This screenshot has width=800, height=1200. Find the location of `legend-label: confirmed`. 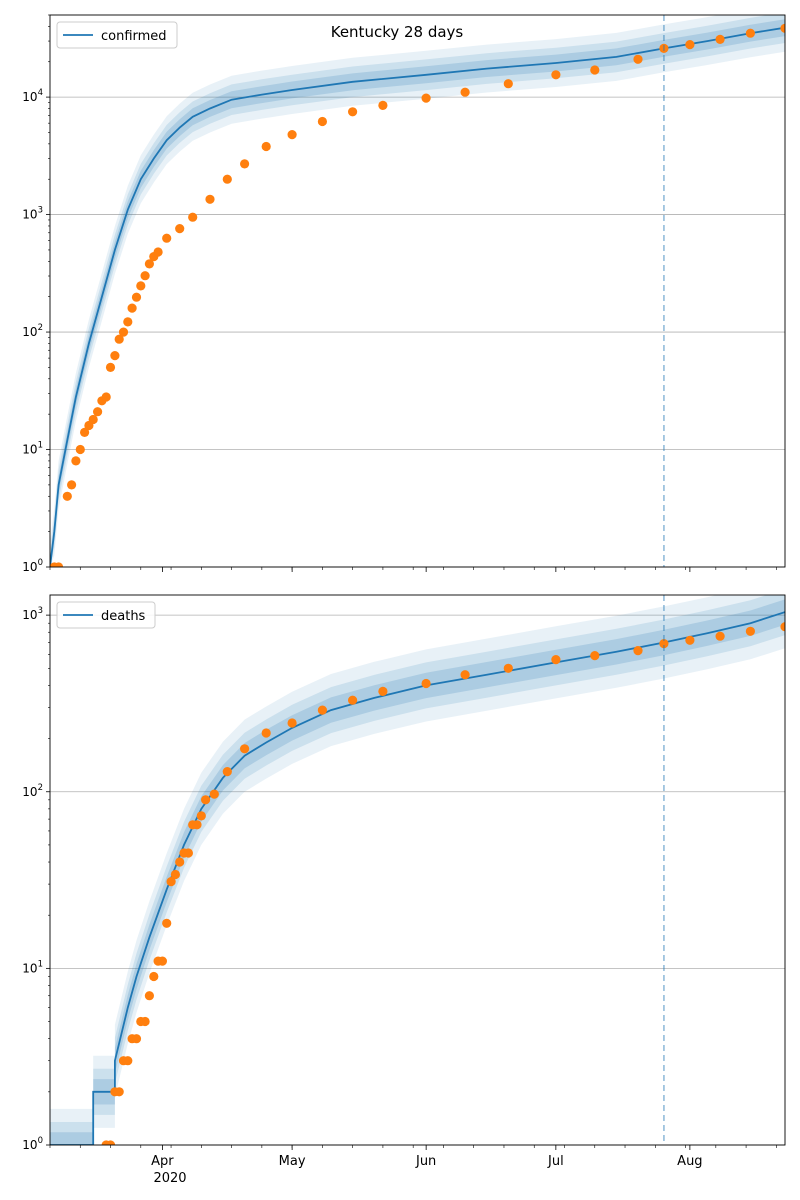

legend-label: confirmed is located at coordinates (134, 36).